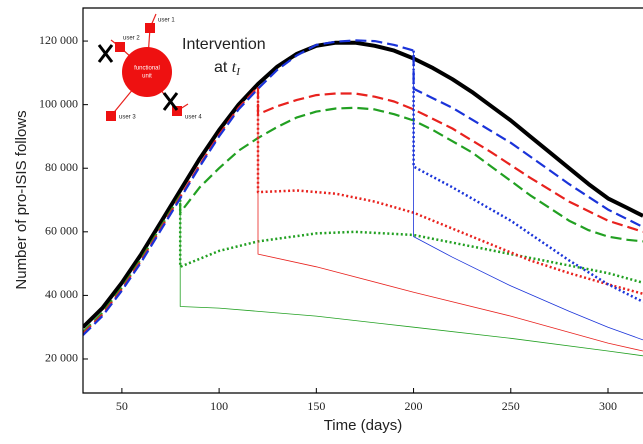  Describe the element at coordinates (122, 406) in the screenshot. I see `x-tick-label: 50` at that location.